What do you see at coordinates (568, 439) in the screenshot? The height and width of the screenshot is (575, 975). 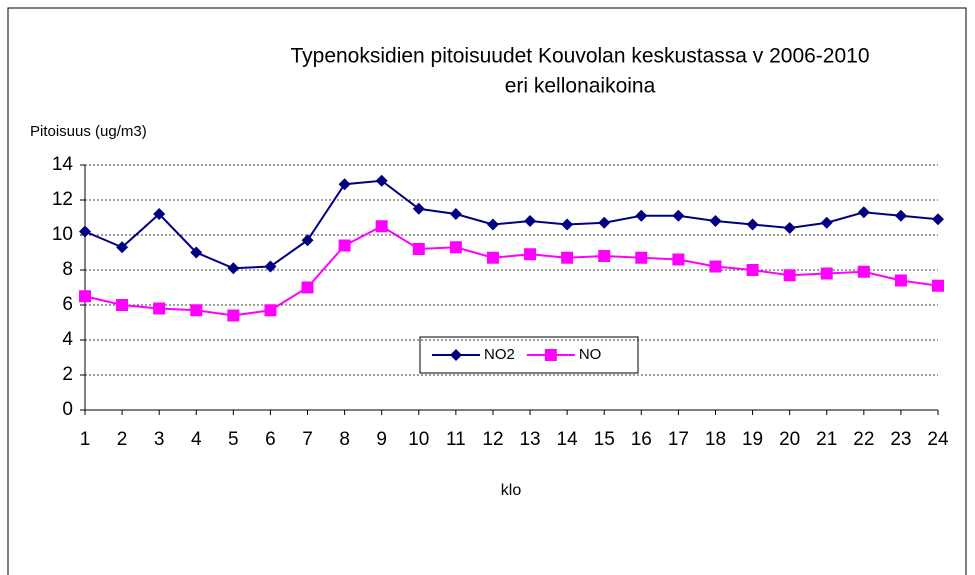 I see `x-tick-label: 14` at bounding box center [568, 439].